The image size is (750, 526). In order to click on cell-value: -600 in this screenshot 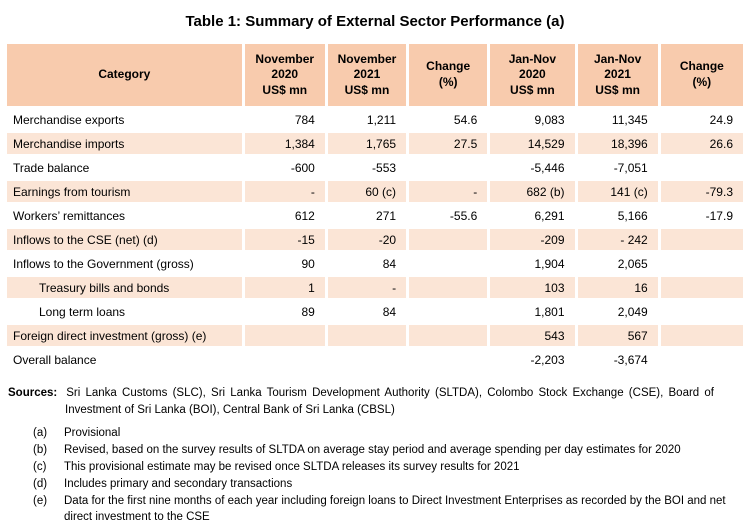, I will do `click(284, 167)`.